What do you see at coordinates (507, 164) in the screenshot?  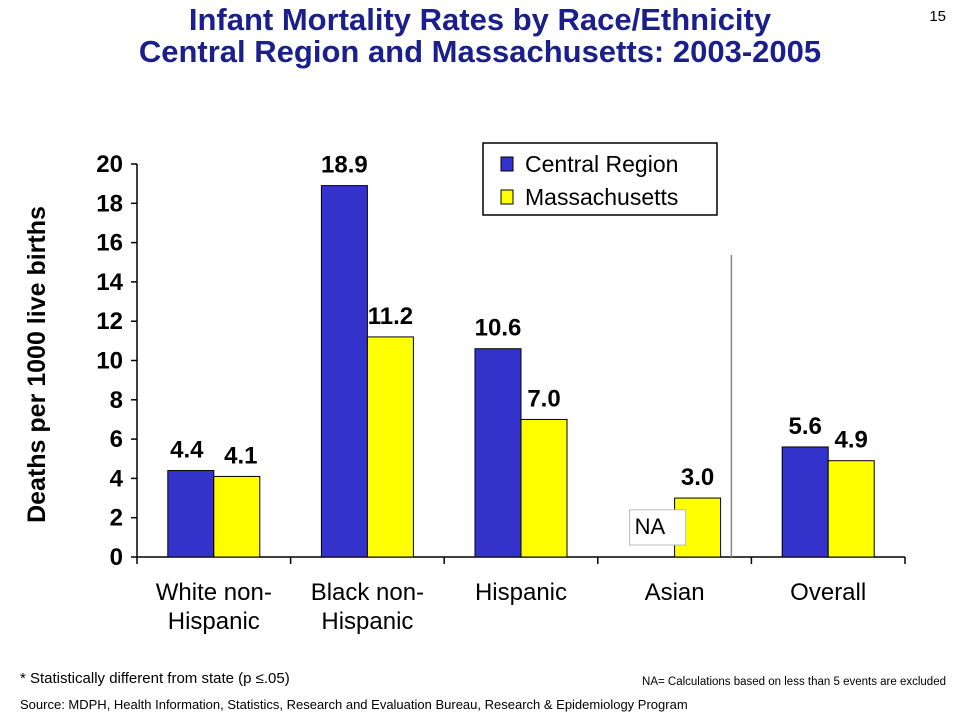 I see `legend-swatch-central-region` at bounding box center [507, 164].